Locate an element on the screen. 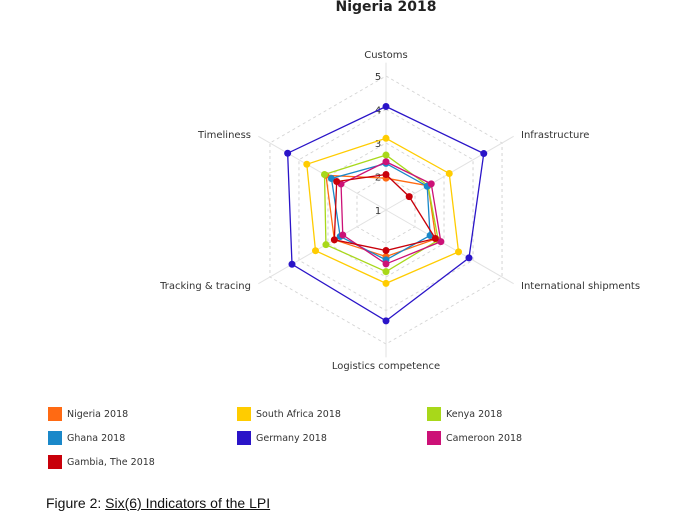 The height and width of the screenshot is (513, 685). legend-label: Cameroon 2018 is located at coordinates (484, 438).